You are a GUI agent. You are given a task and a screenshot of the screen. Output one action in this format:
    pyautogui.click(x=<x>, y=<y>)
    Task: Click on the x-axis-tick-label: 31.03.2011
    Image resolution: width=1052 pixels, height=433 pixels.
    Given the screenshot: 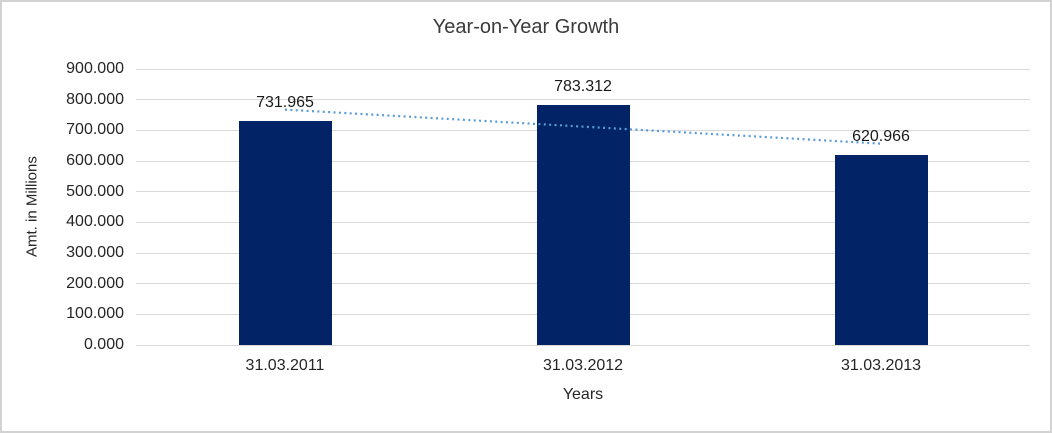 What is the action you would take?
    pyautogui.click(x=285, y=365)
    